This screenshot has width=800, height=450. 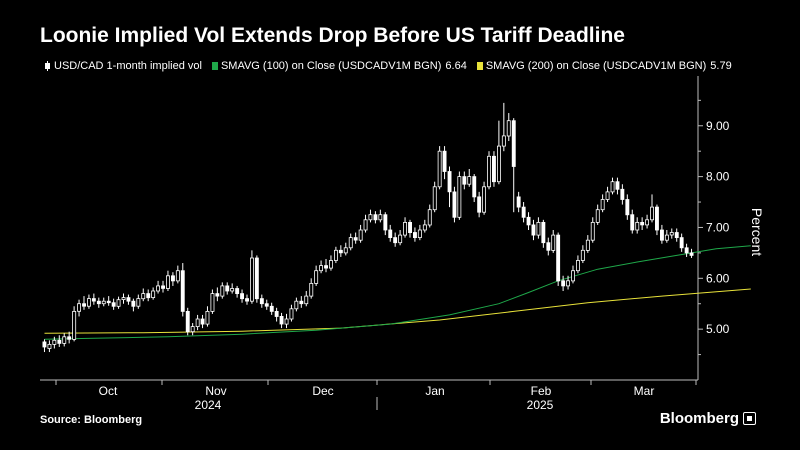 I want to click on legend-value: 6.64, so click(x=456, y=66).